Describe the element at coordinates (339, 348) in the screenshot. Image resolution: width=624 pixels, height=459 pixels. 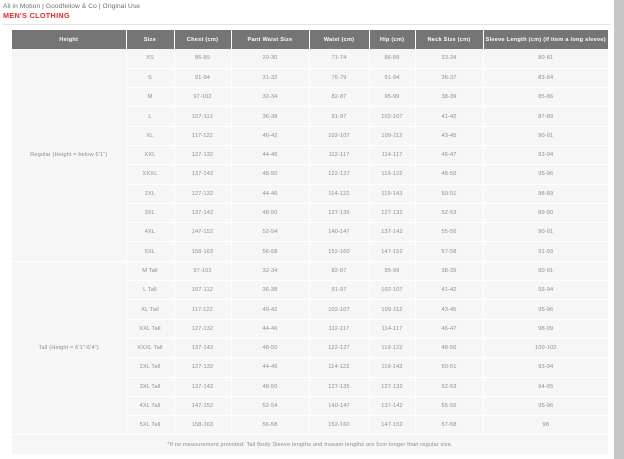
I see `cell-waist: 122-127` at that location.